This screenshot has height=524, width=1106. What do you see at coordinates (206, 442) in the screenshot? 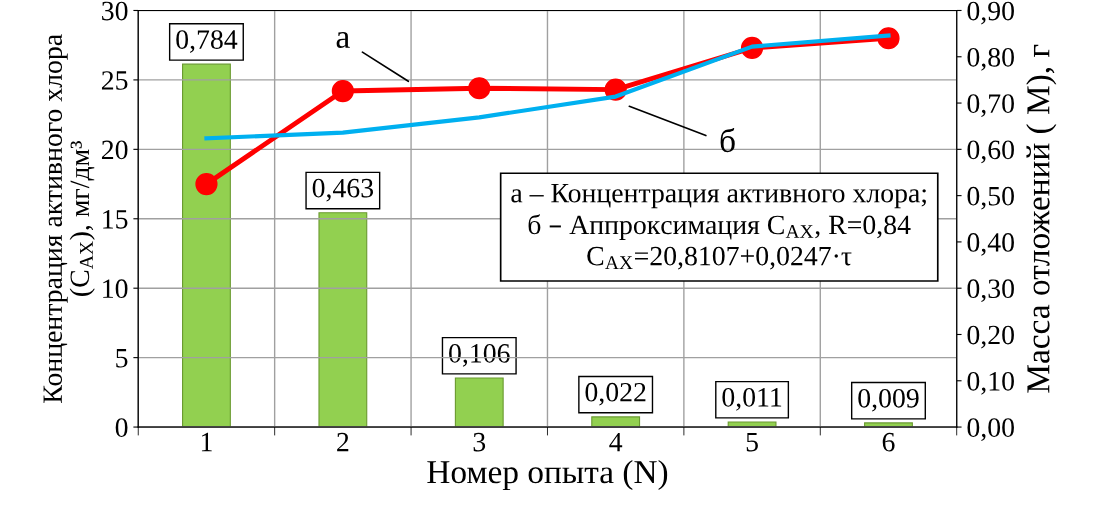
I see `x-tick-label: 1` at bounding box center [206, 442].